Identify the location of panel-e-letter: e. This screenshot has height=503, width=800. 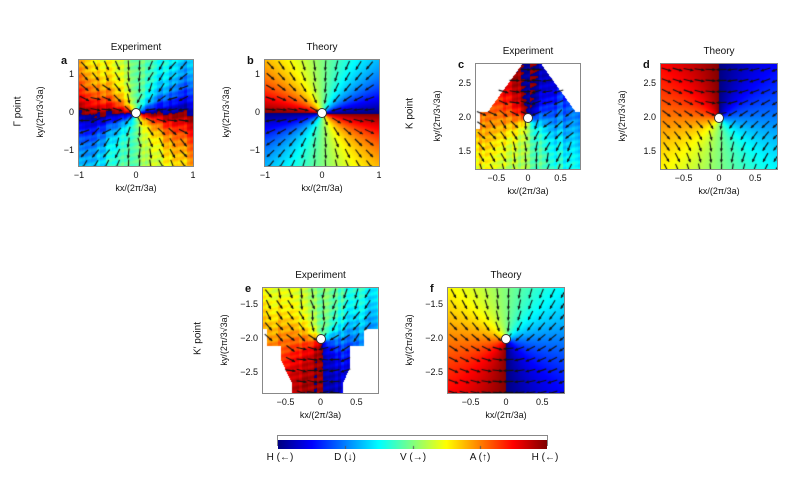
(248, 289).